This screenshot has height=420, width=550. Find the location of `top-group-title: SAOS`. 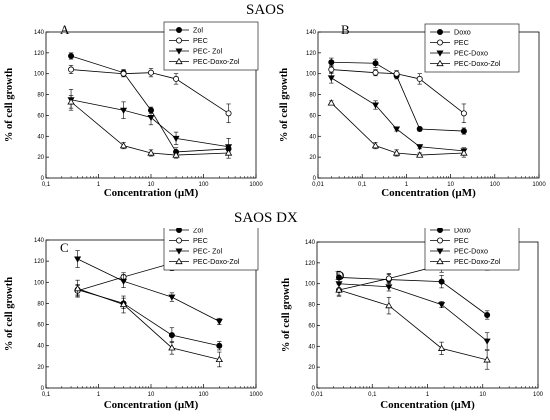

top-group-title: SAOS is located at coordinates (265, 10).